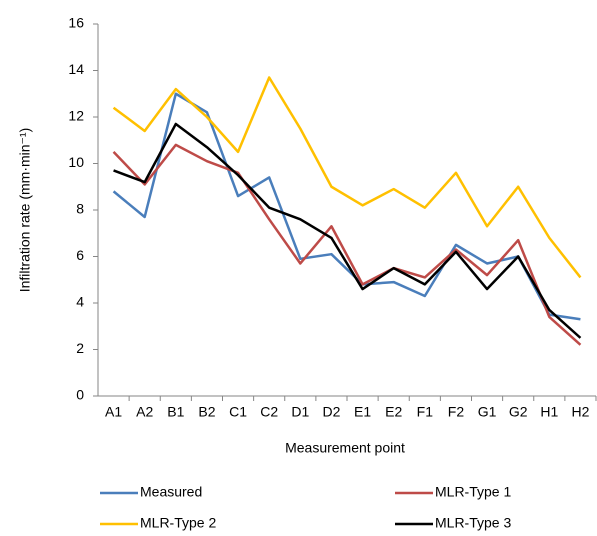 Image resolution: width=597 pixels, height=536 pixels. What do you see at coordinates (518, 412) in the screenshot?
I see `x-tick-label: G2` at bounding box center [518, 412].